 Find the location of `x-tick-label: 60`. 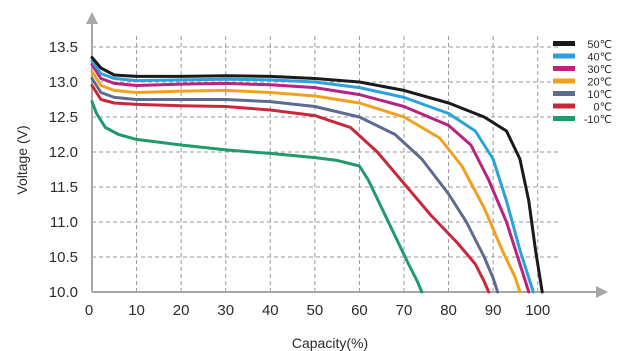

x-tick-label: 60 is located at coordinates (359, 310).